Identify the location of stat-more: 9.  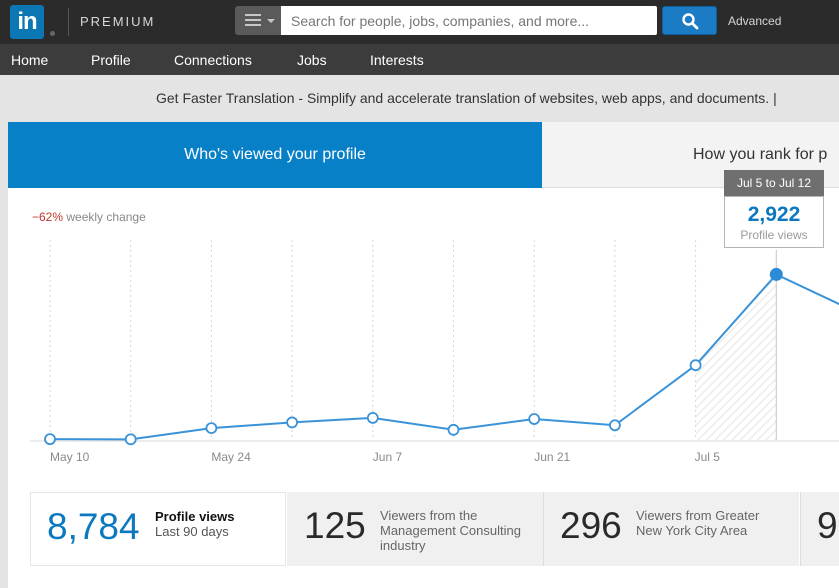
(819, 529).